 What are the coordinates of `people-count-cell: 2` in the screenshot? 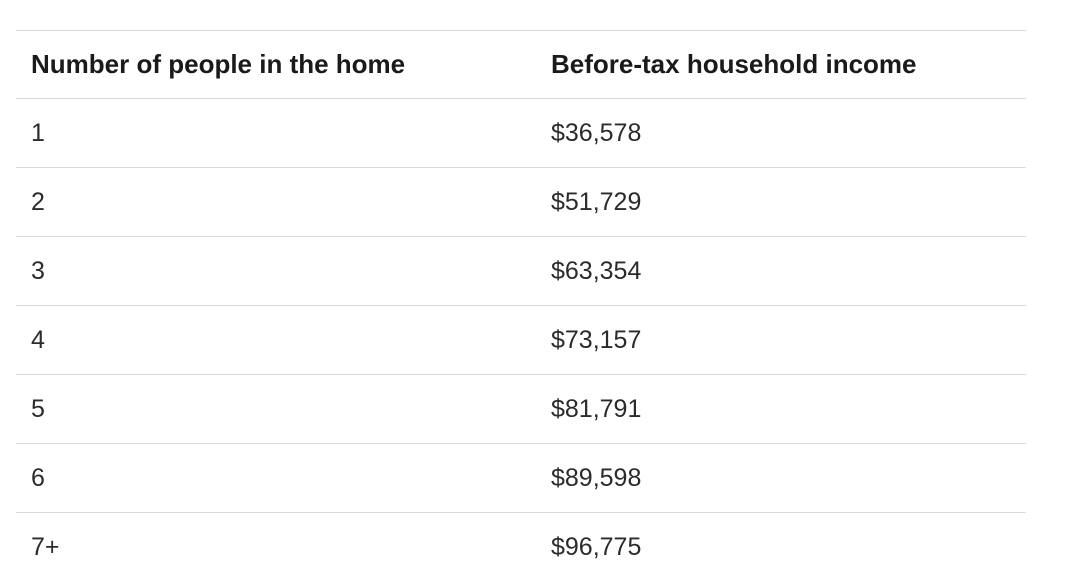 It's located at (38, 201).